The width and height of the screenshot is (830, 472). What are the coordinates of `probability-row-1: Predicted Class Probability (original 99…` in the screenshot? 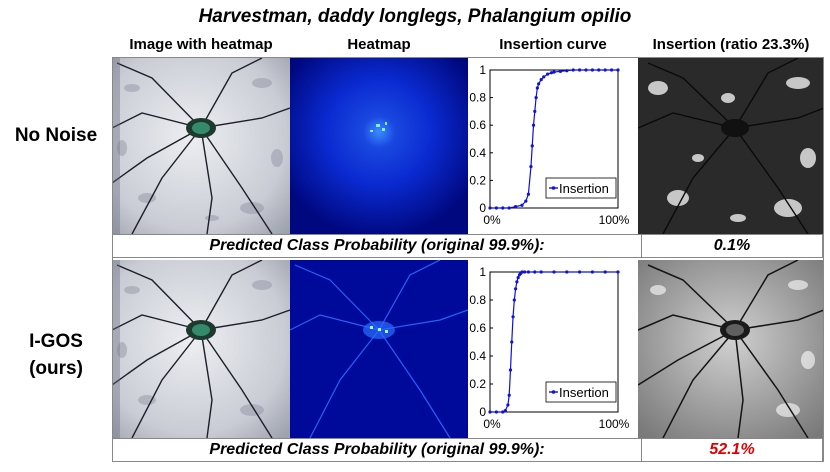 It's located at (467, 246).